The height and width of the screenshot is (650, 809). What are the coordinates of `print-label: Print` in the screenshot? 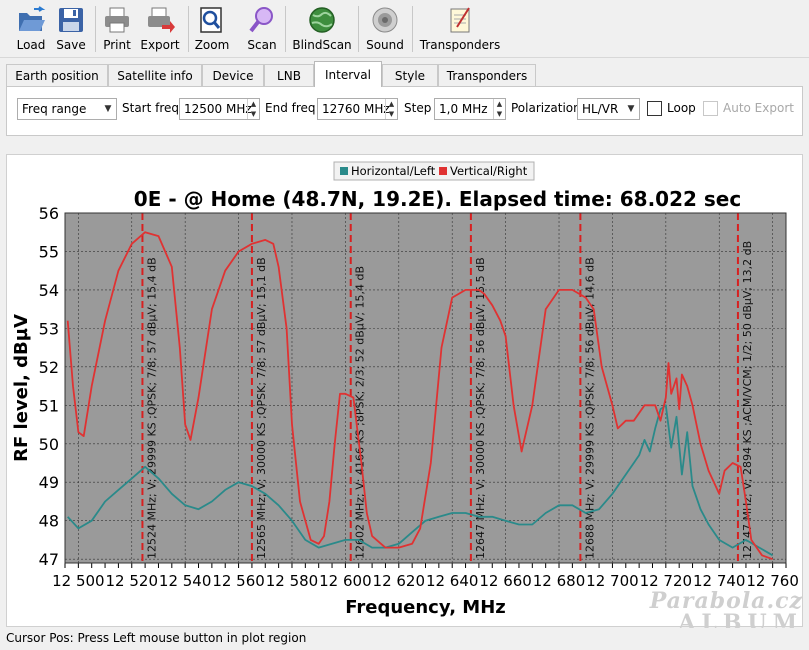 It's located at (117, 45).